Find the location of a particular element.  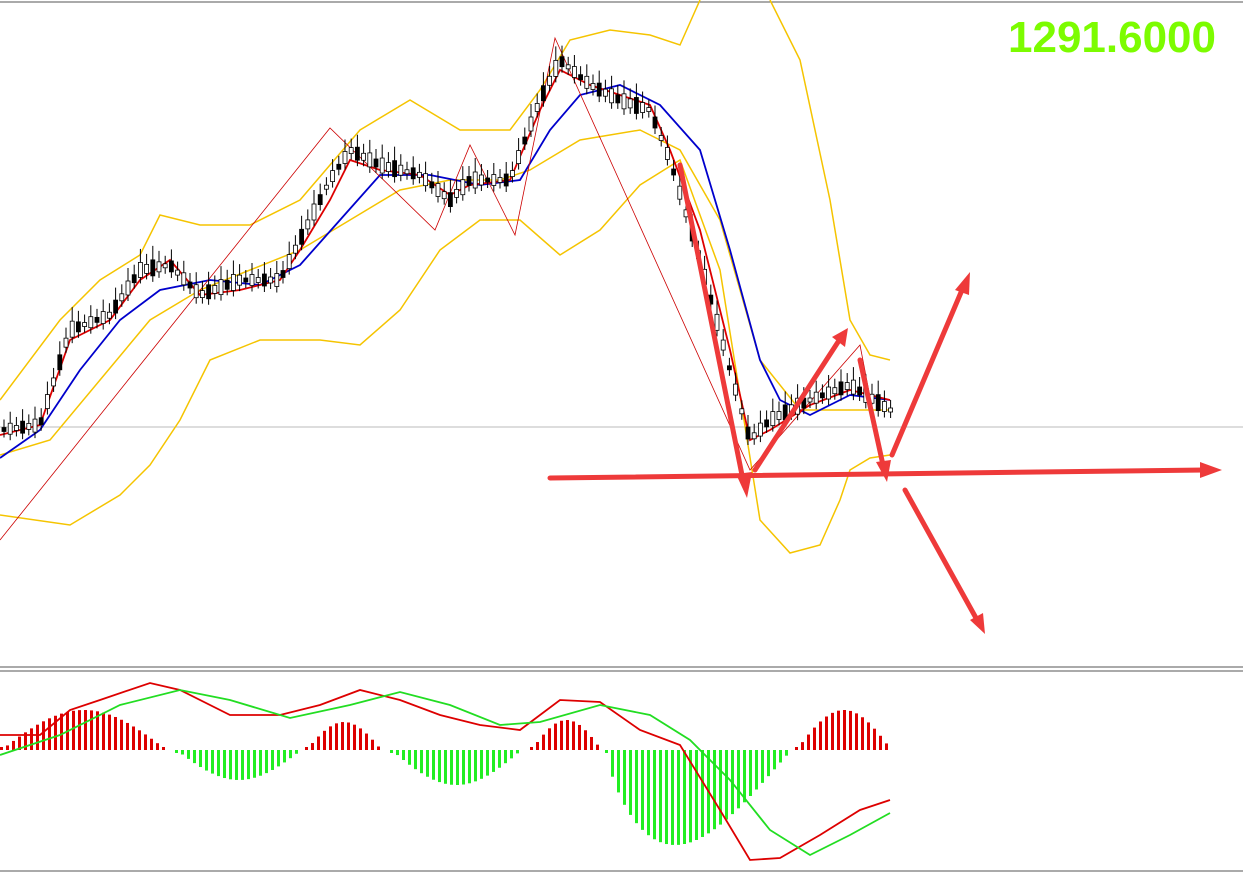

signal-line is located at coordinates (445, 773).